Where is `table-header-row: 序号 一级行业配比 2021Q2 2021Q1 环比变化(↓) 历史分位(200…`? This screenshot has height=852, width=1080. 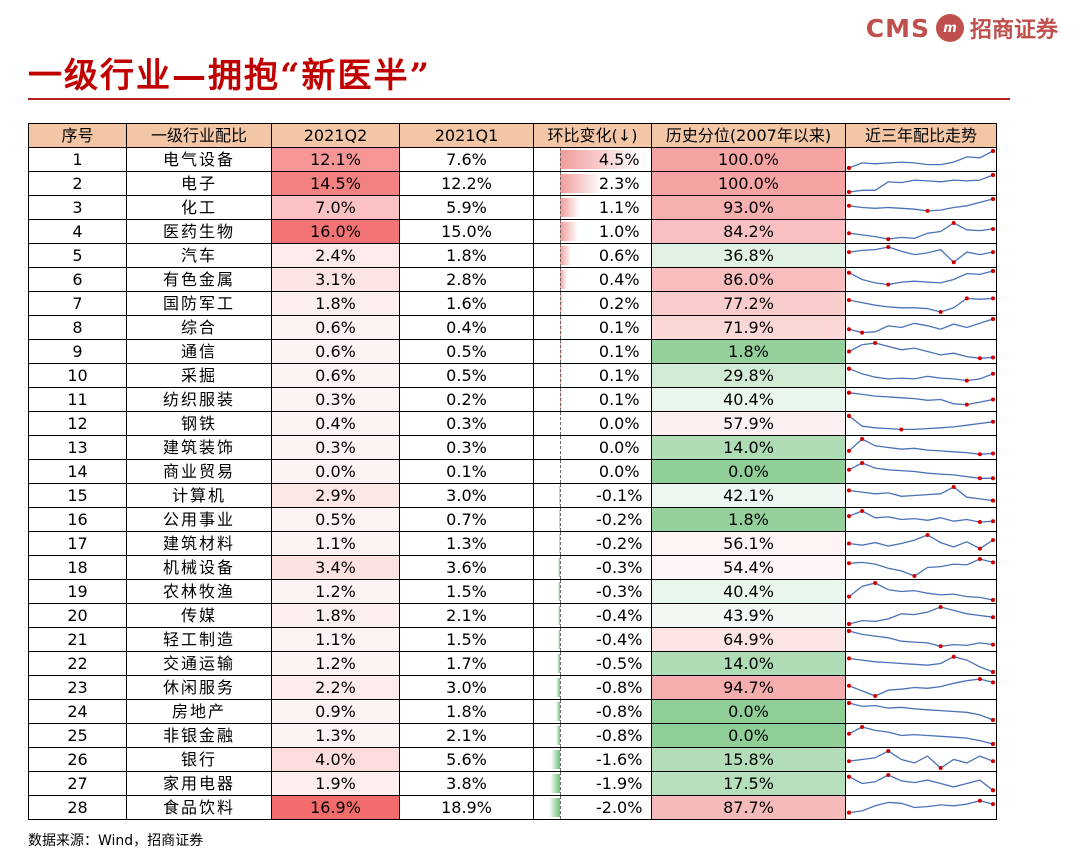 table-header-row: 序号 一级行业配比 2021Q2 2021Q1 环比变化(↓) 历史分位(200… is located at coordinates (512, 135).